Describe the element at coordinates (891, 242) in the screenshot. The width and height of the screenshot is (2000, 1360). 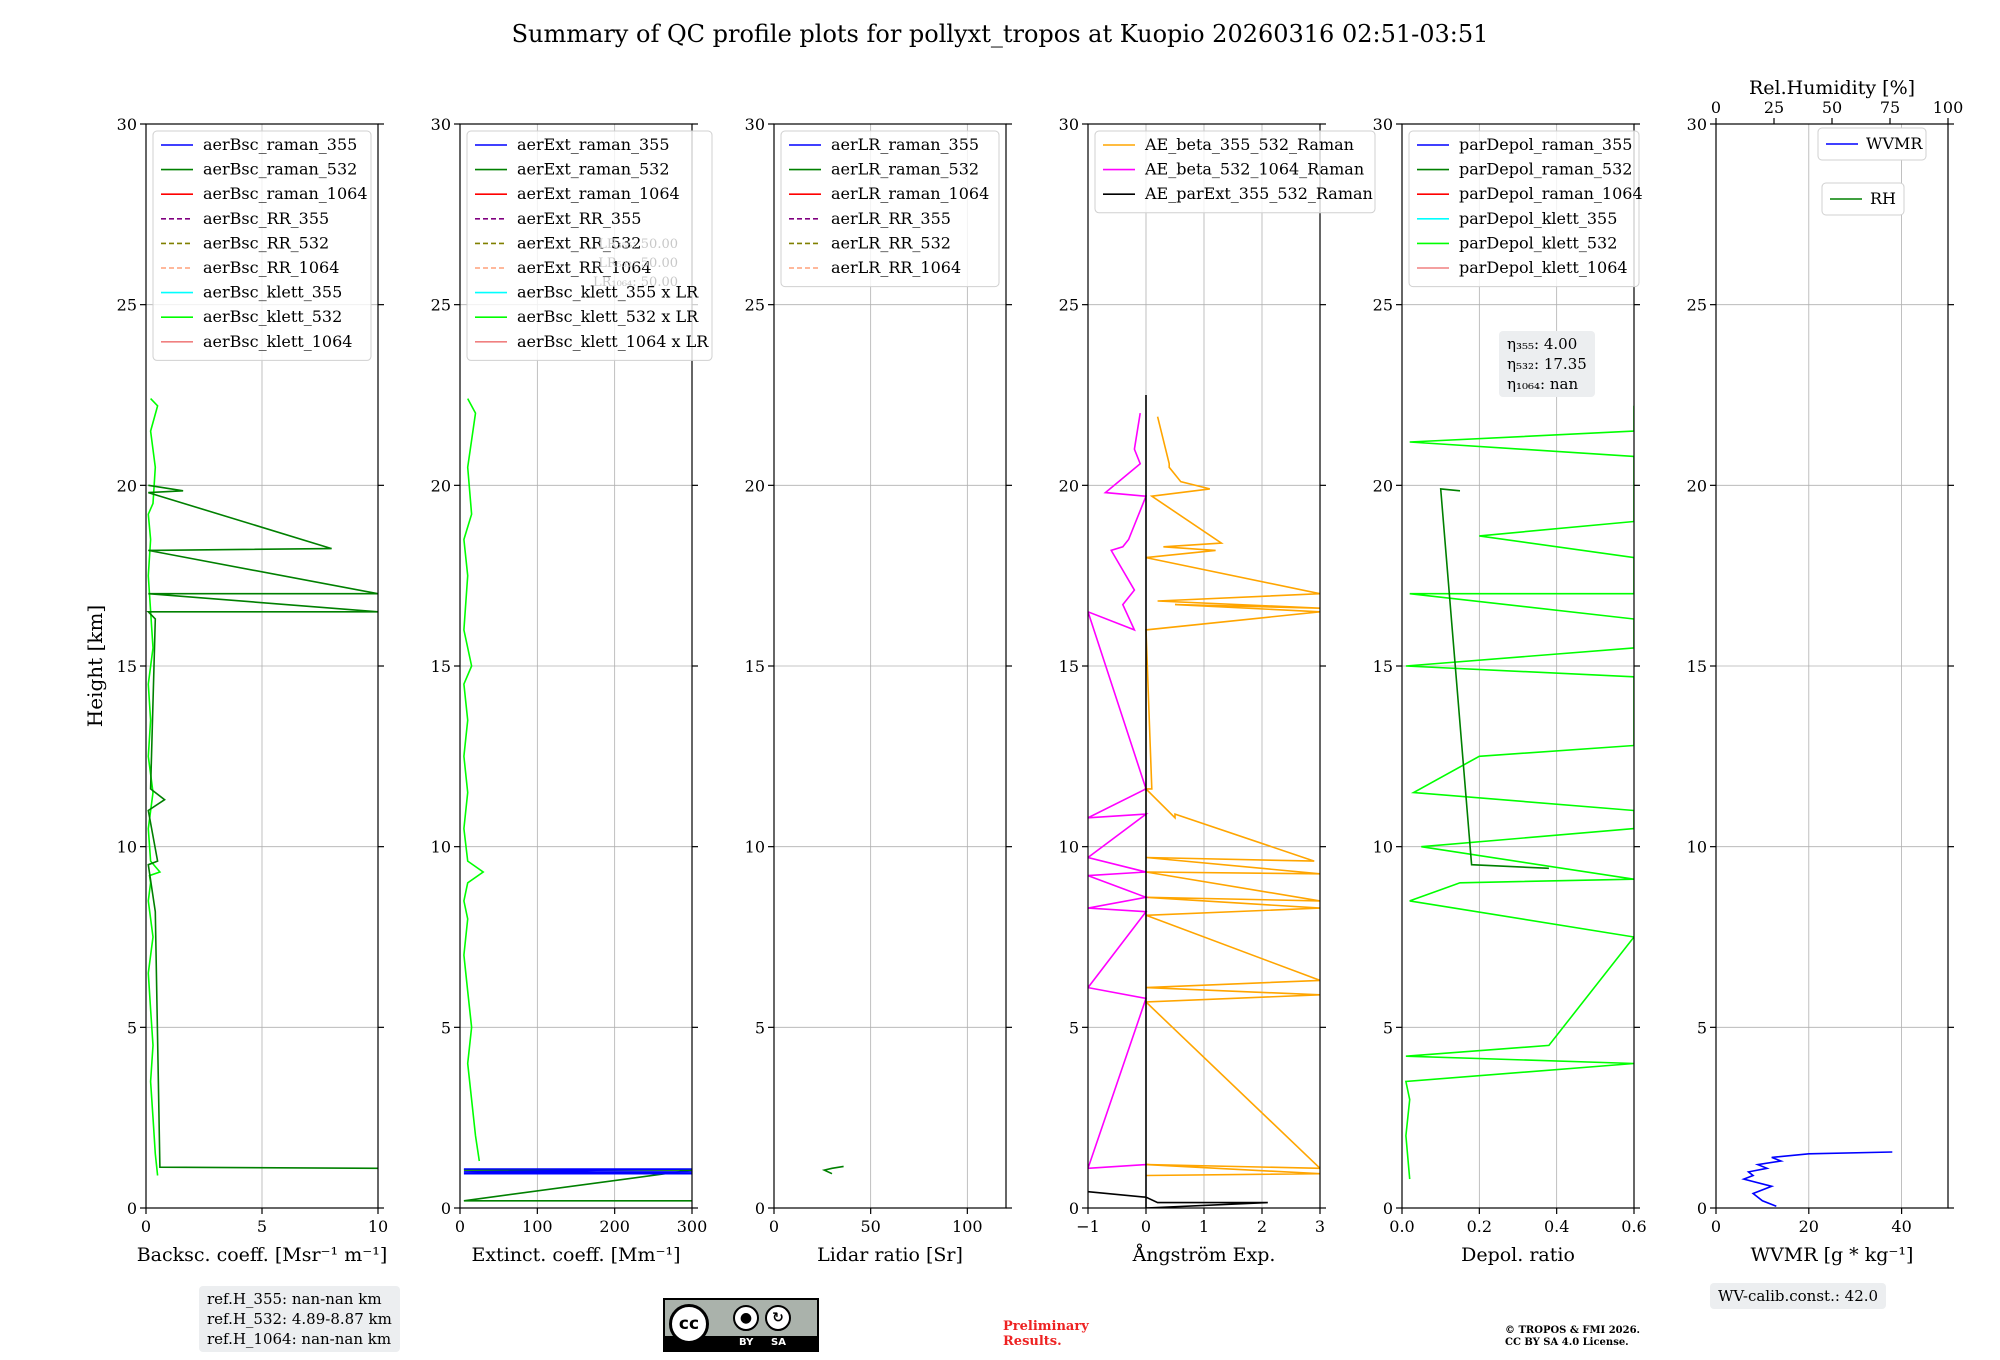
I see `legend-entry: aerLR_RR_532` at that location.